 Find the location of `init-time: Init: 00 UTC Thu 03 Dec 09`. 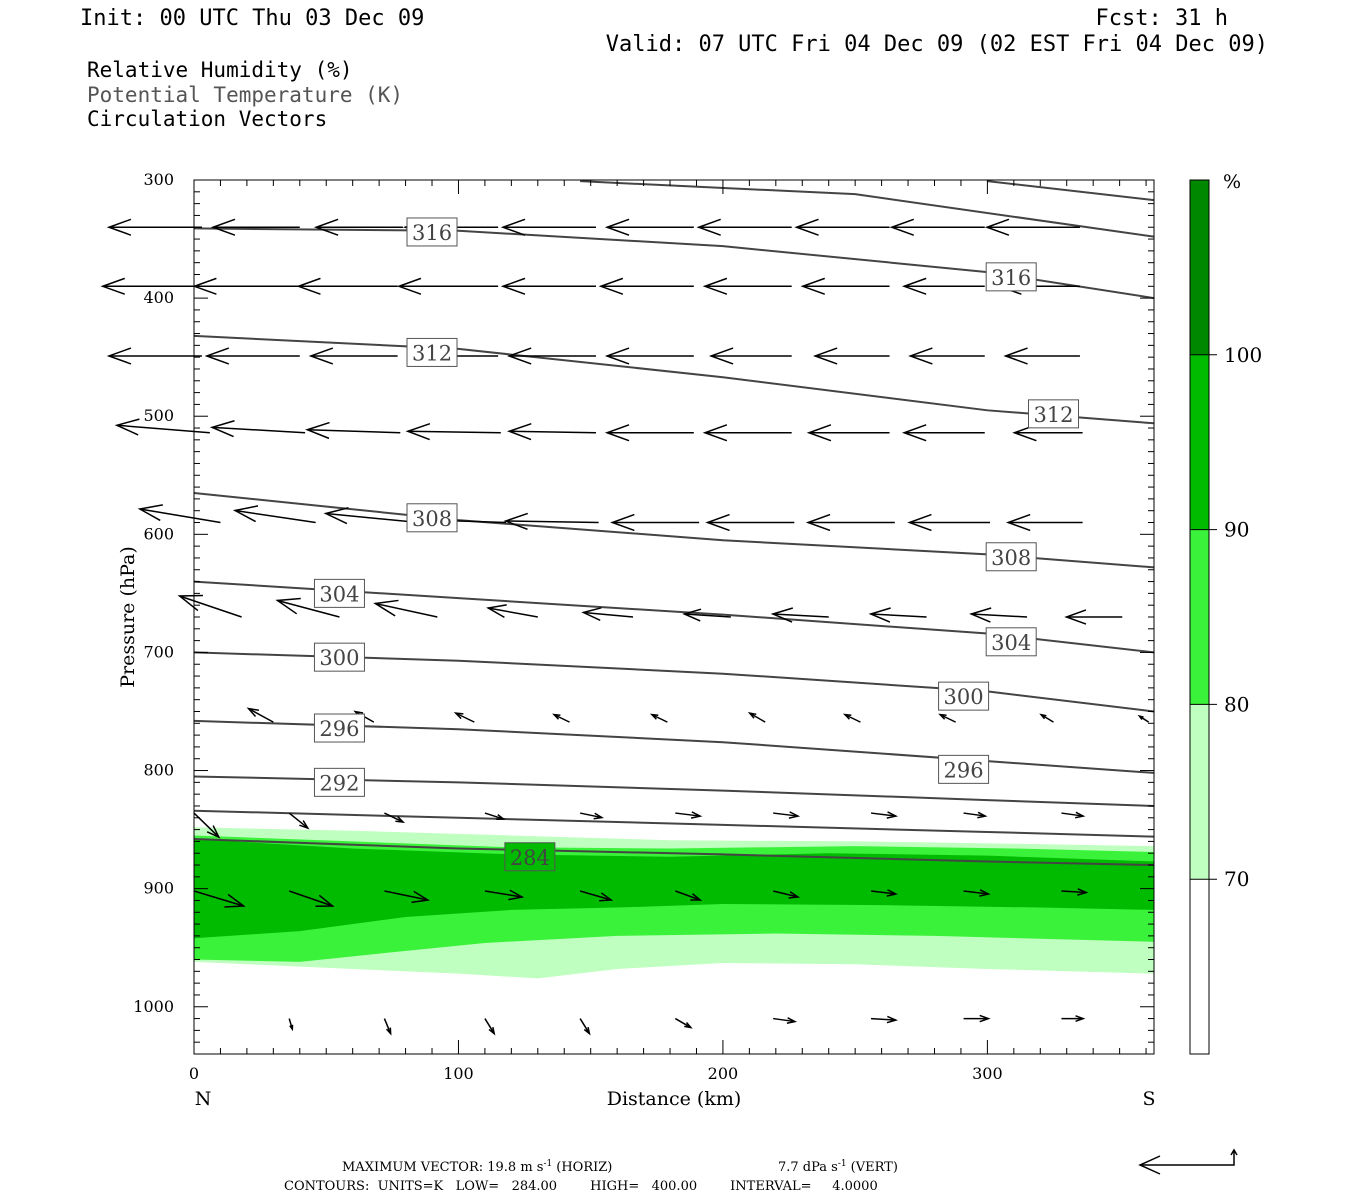

init-time: Init: 00 UTC Thu 03 Dec 09 is located at coordinates (252, 18).